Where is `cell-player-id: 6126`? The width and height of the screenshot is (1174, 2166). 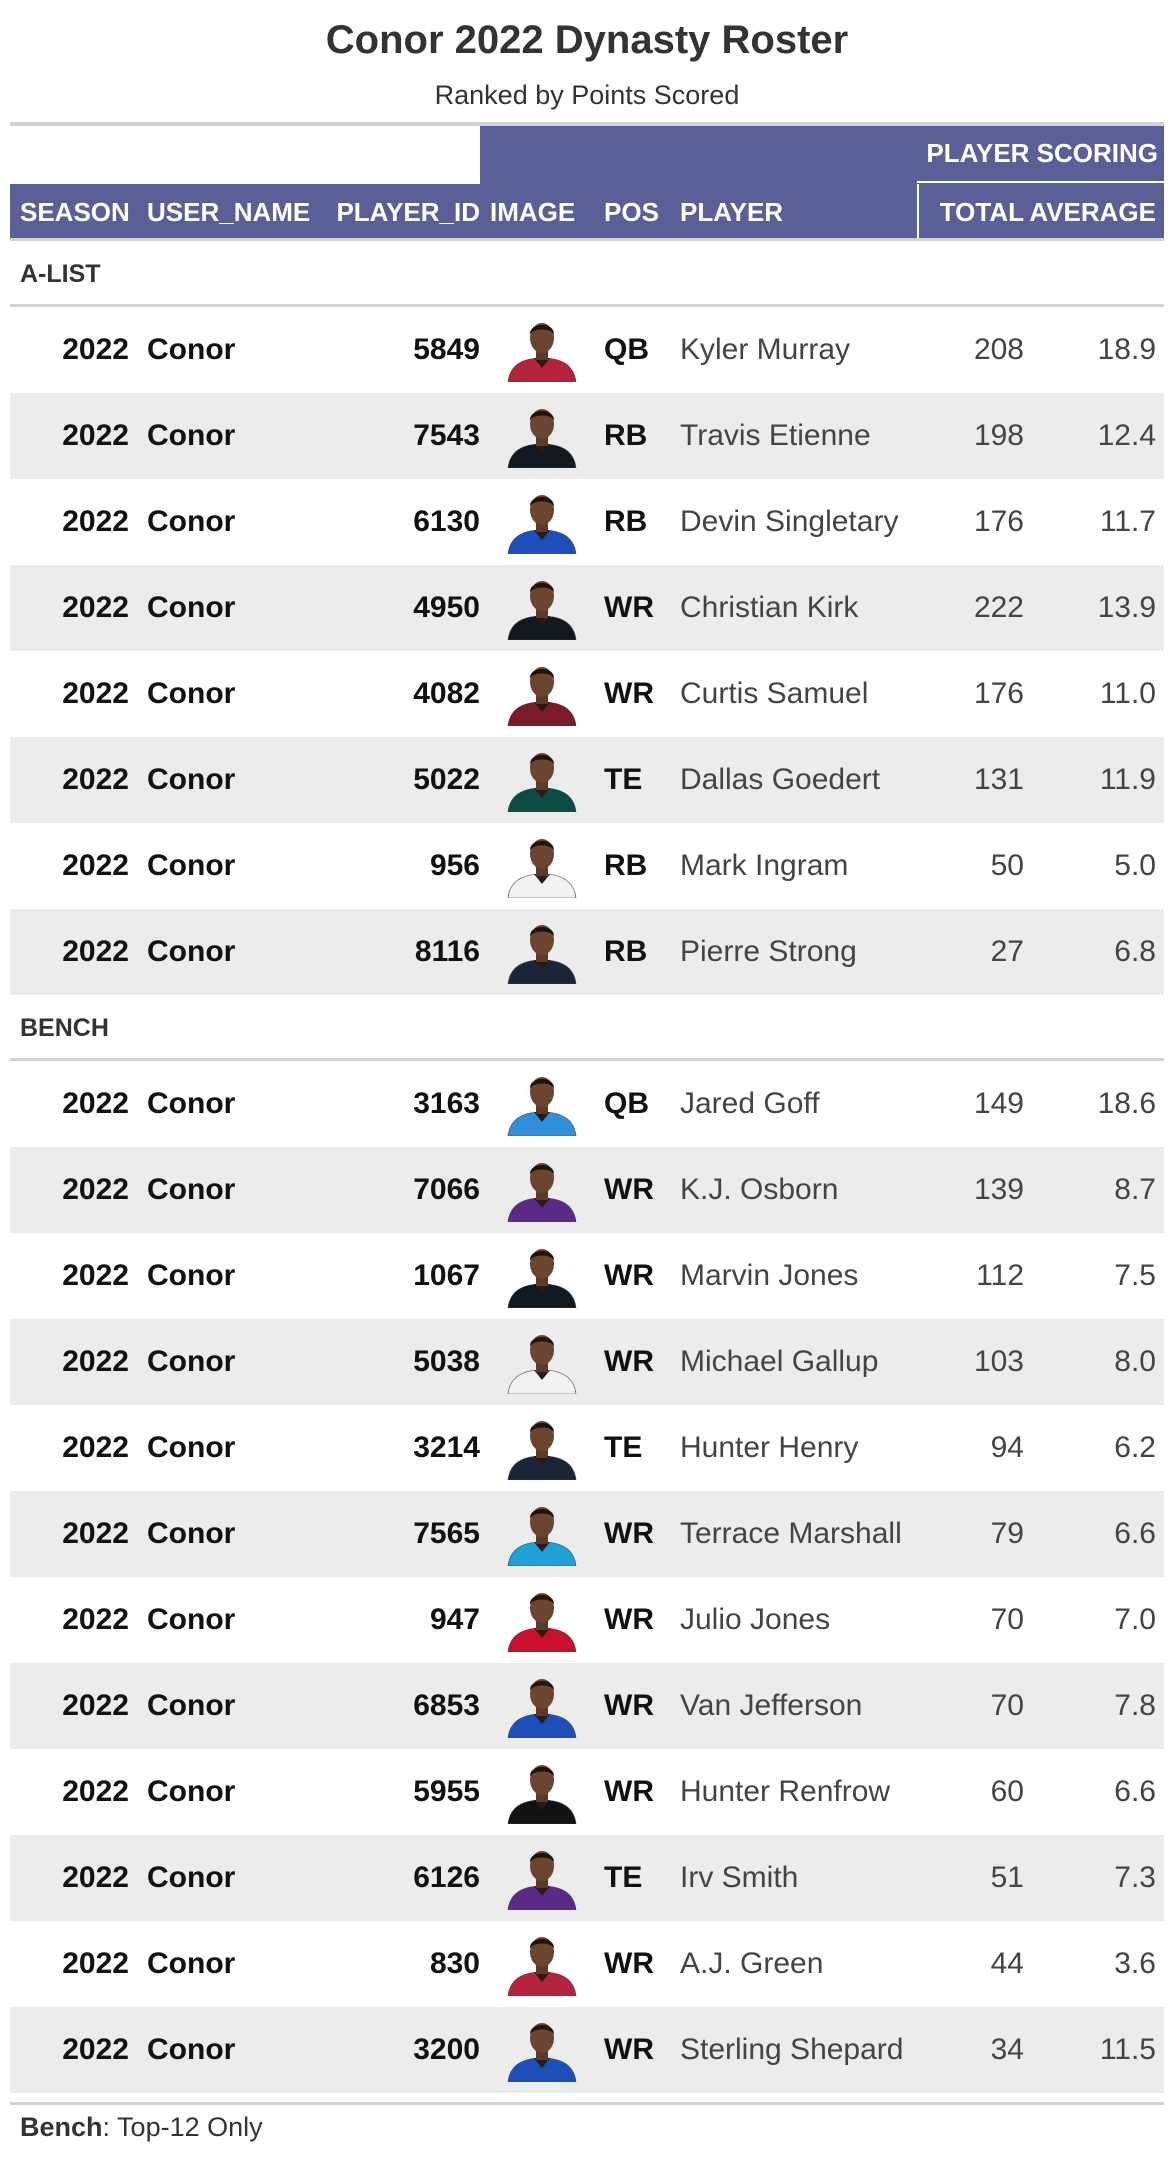
cell-player-id: 6126 is located at coordinates (446, 1877).